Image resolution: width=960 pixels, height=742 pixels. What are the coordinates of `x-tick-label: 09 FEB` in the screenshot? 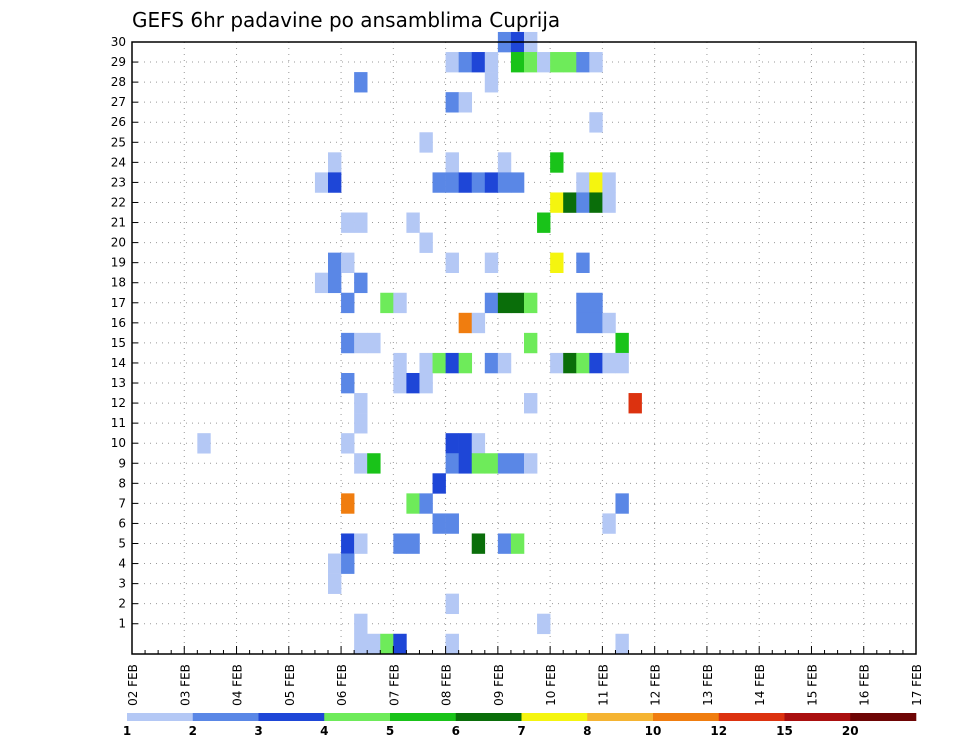 It's located at (499, 685).